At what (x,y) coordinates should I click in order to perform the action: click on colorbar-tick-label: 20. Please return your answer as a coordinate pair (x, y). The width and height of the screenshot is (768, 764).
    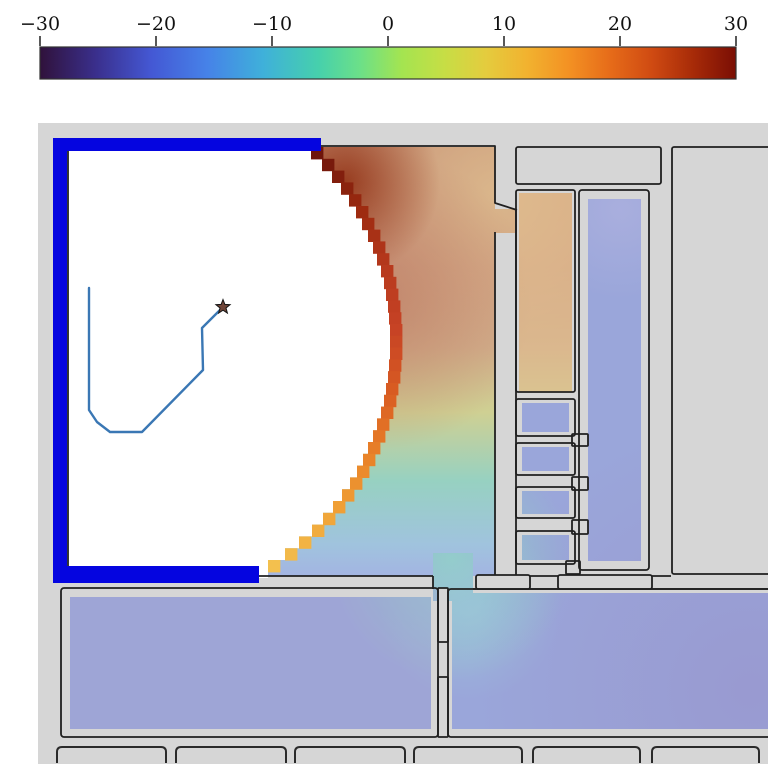
    Looking at the image, I should click on (620, 24).